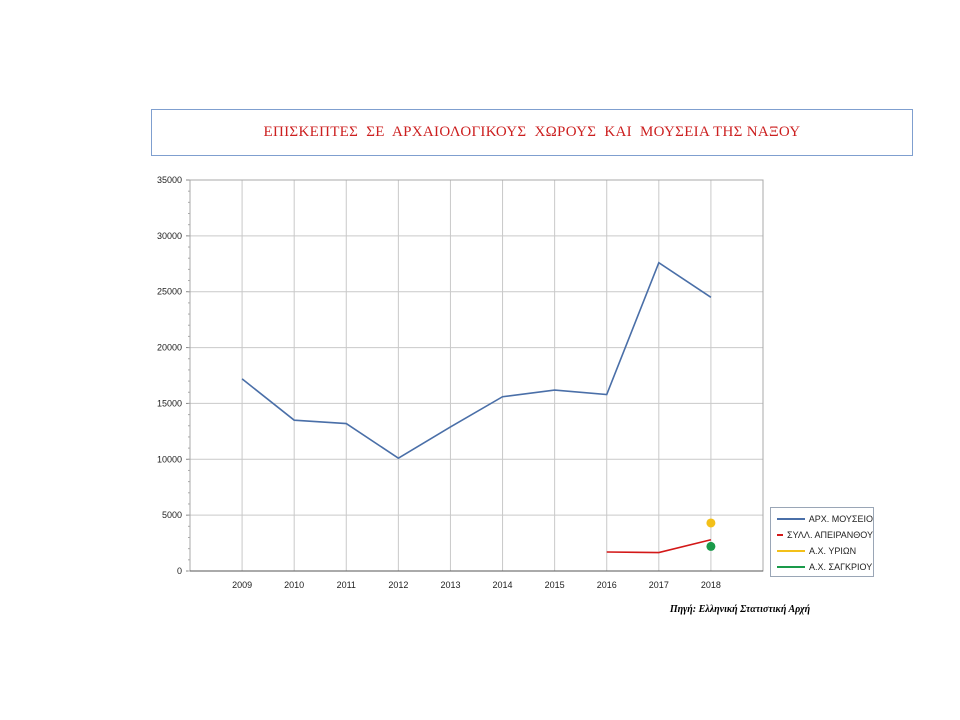  Describe the element at coordinates (294, 585) in the screenshot. I see `x-tick-label: 2010` at that location.